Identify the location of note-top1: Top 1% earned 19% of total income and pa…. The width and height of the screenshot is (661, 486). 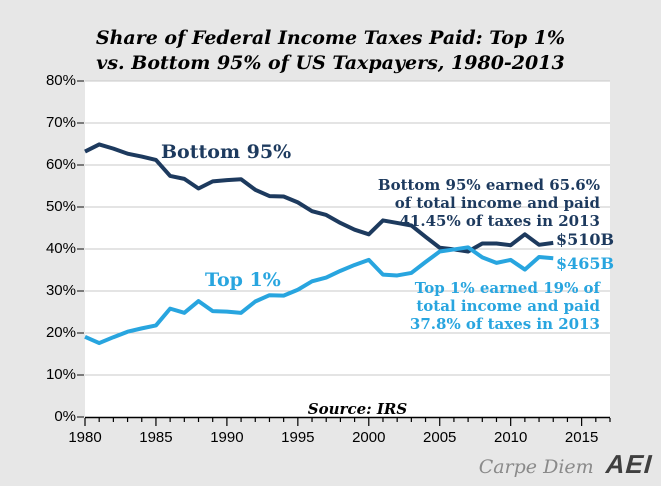
(505, 306).